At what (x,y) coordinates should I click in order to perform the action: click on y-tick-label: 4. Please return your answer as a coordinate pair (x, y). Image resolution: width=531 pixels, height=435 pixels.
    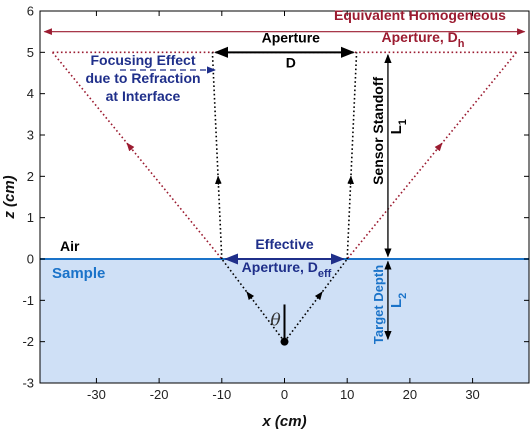
    Looking at the image, I should click on (30, 93).